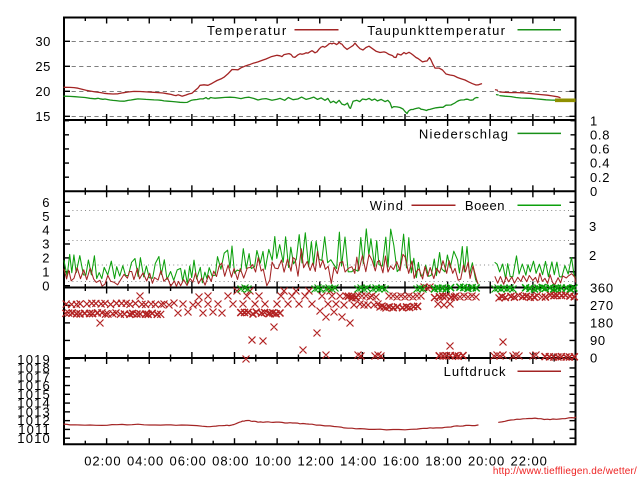 Image resolution: width=640 pixels, height=485 pixels. Describe the element at coordinates (46, 216) in the screenshot. I see `svg-text: 5` at that location.